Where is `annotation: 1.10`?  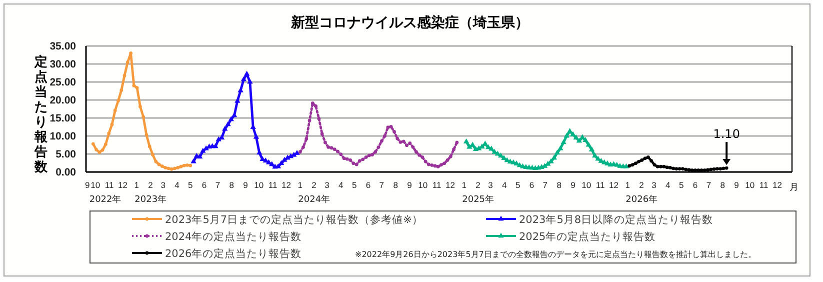
annotation: 1.10 is located at coordinates (726, 134).